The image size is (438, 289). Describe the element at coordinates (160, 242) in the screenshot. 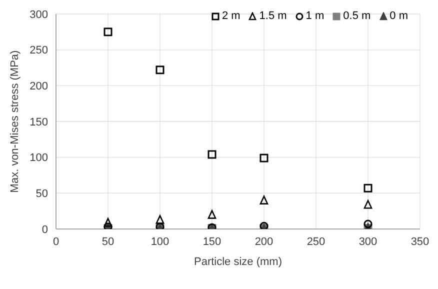

I see `x-tick-label: 100` at that location.